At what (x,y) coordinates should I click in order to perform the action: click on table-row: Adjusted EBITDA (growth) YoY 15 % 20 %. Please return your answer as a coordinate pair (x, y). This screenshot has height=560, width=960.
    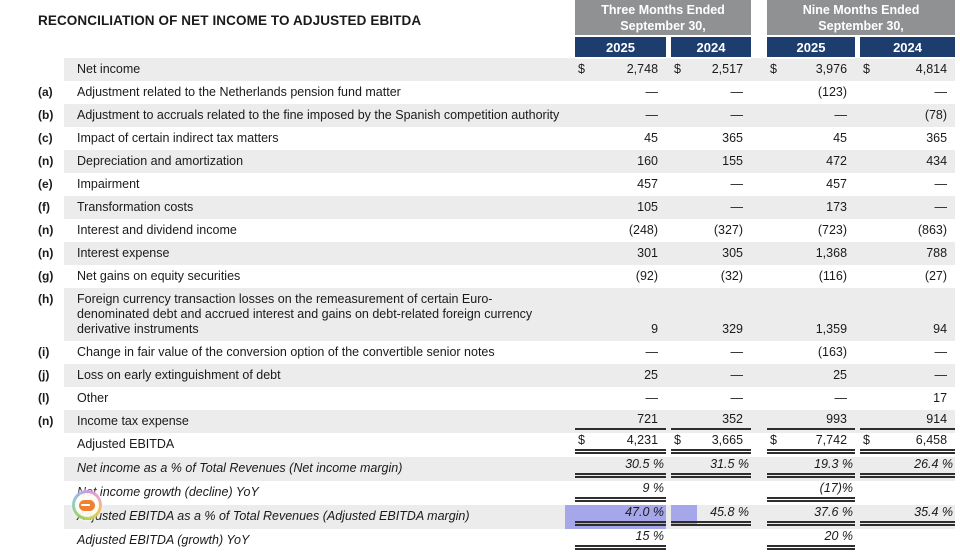
    Looking at the image, I should click on (496, 541).